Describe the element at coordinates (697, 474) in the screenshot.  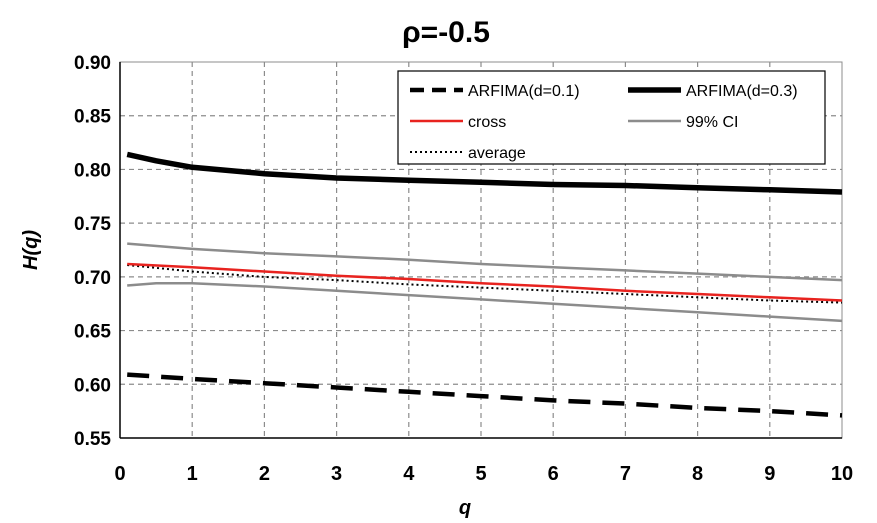
I see `x-tick-label: 8` at that location.